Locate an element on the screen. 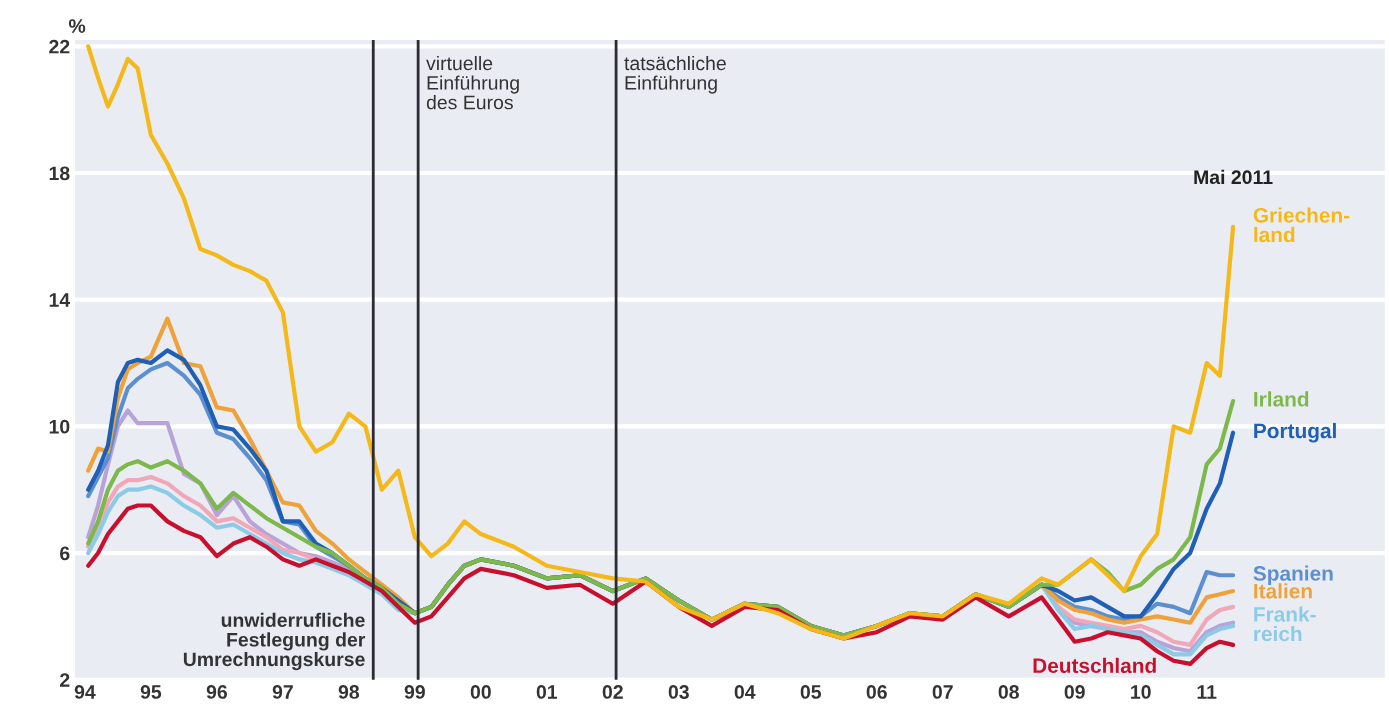 The image size is (1389, 714). series-label: Griechen- land is located at coordinates (1301, 225).